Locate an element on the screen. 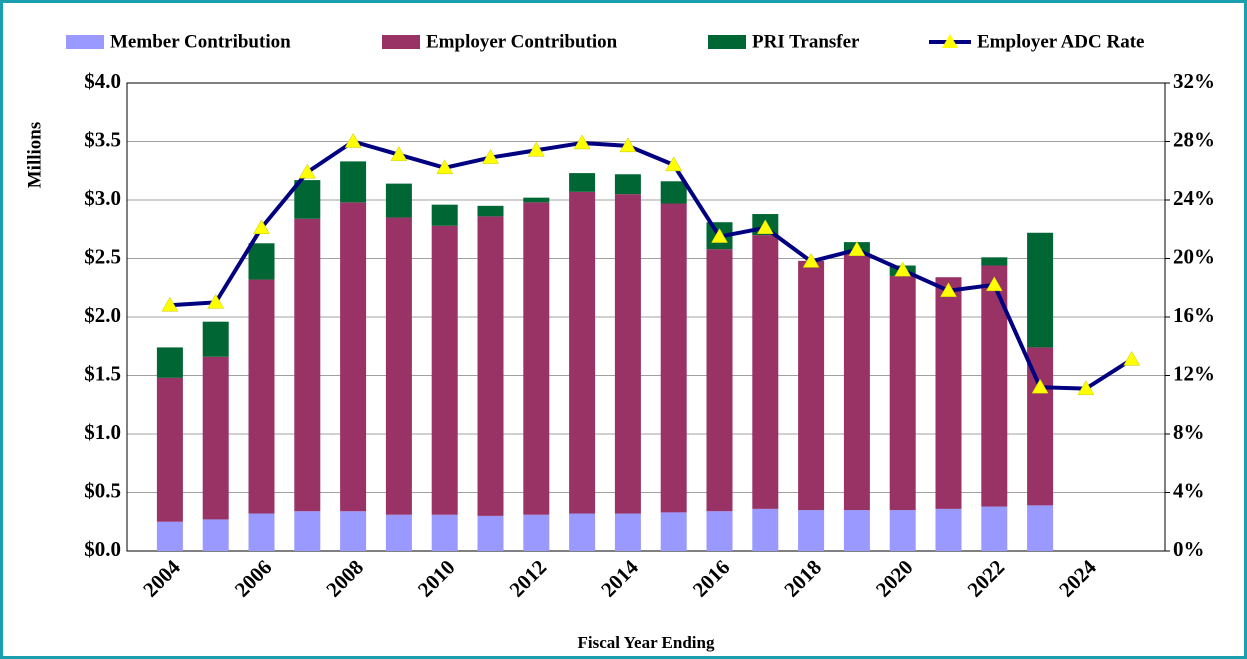 This screenshot has width=1247, height=659. y2-tick-label: 12% is located at coordinates (1194, 373).